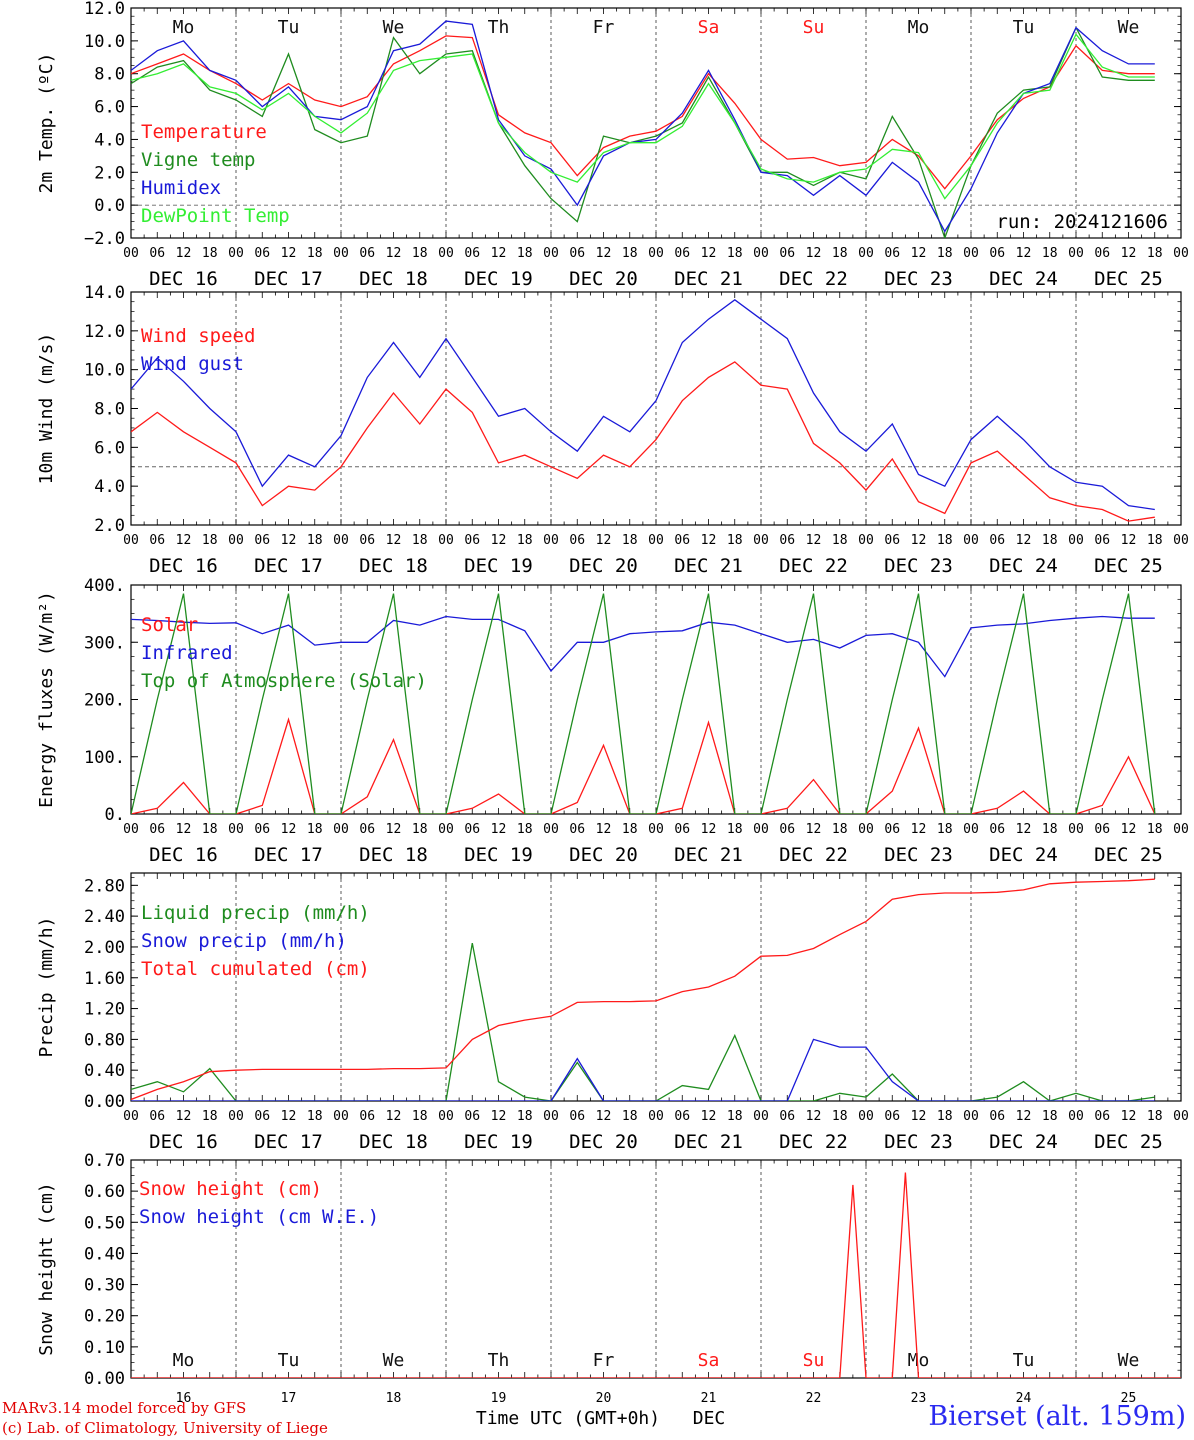 The image size is (1194, 1440). Describe the element at coordinates (124, 1408) in the screenshot. I see `model-credit: MARv3.14 model forced by GFS` at that location.